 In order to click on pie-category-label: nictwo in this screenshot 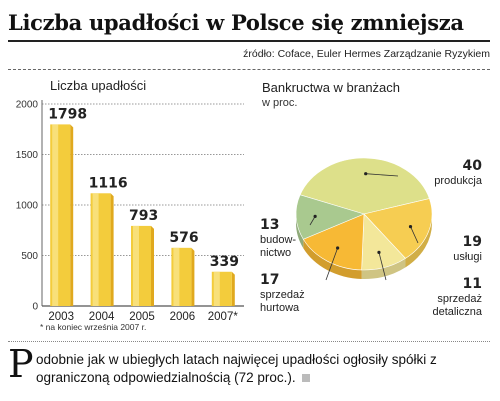, I will do `click(275, 253)`.